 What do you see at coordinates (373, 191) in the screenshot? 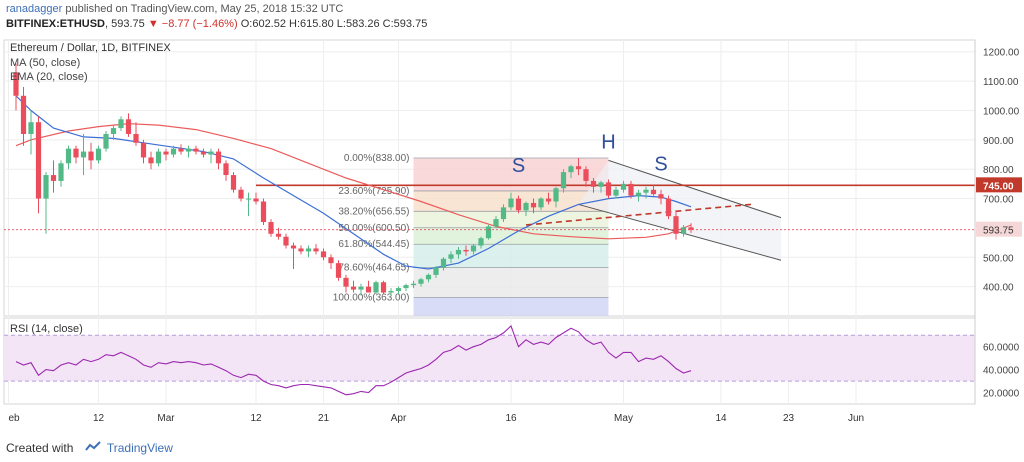
I see `fib-level-label: 23.60%(725.90)` at bounding box center [373, 191].